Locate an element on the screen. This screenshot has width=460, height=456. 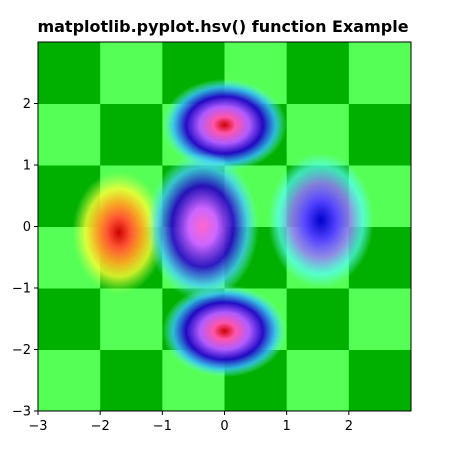
chart-title: matplotlib.pyplot.hsv() function Example is located at coordinates (222, 26).